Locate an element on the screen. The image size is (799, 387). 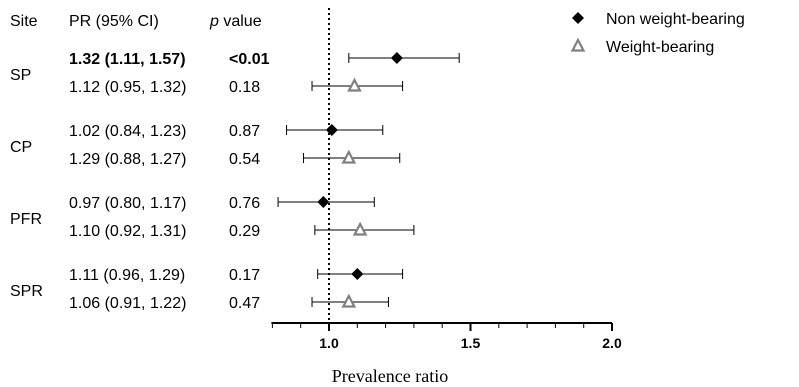
p-value-text: <0.01 is located at coordinates (249, 59).